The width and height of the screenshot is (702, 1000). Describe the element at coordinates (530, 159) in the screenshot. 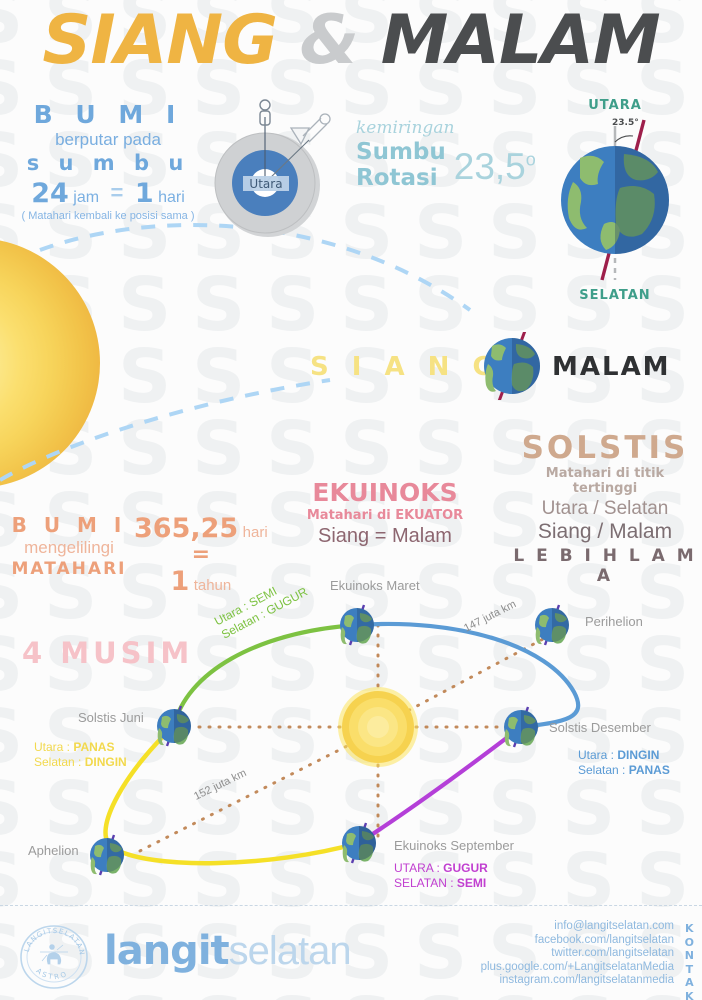

I see `degree-symbol-icon: o` at that location.